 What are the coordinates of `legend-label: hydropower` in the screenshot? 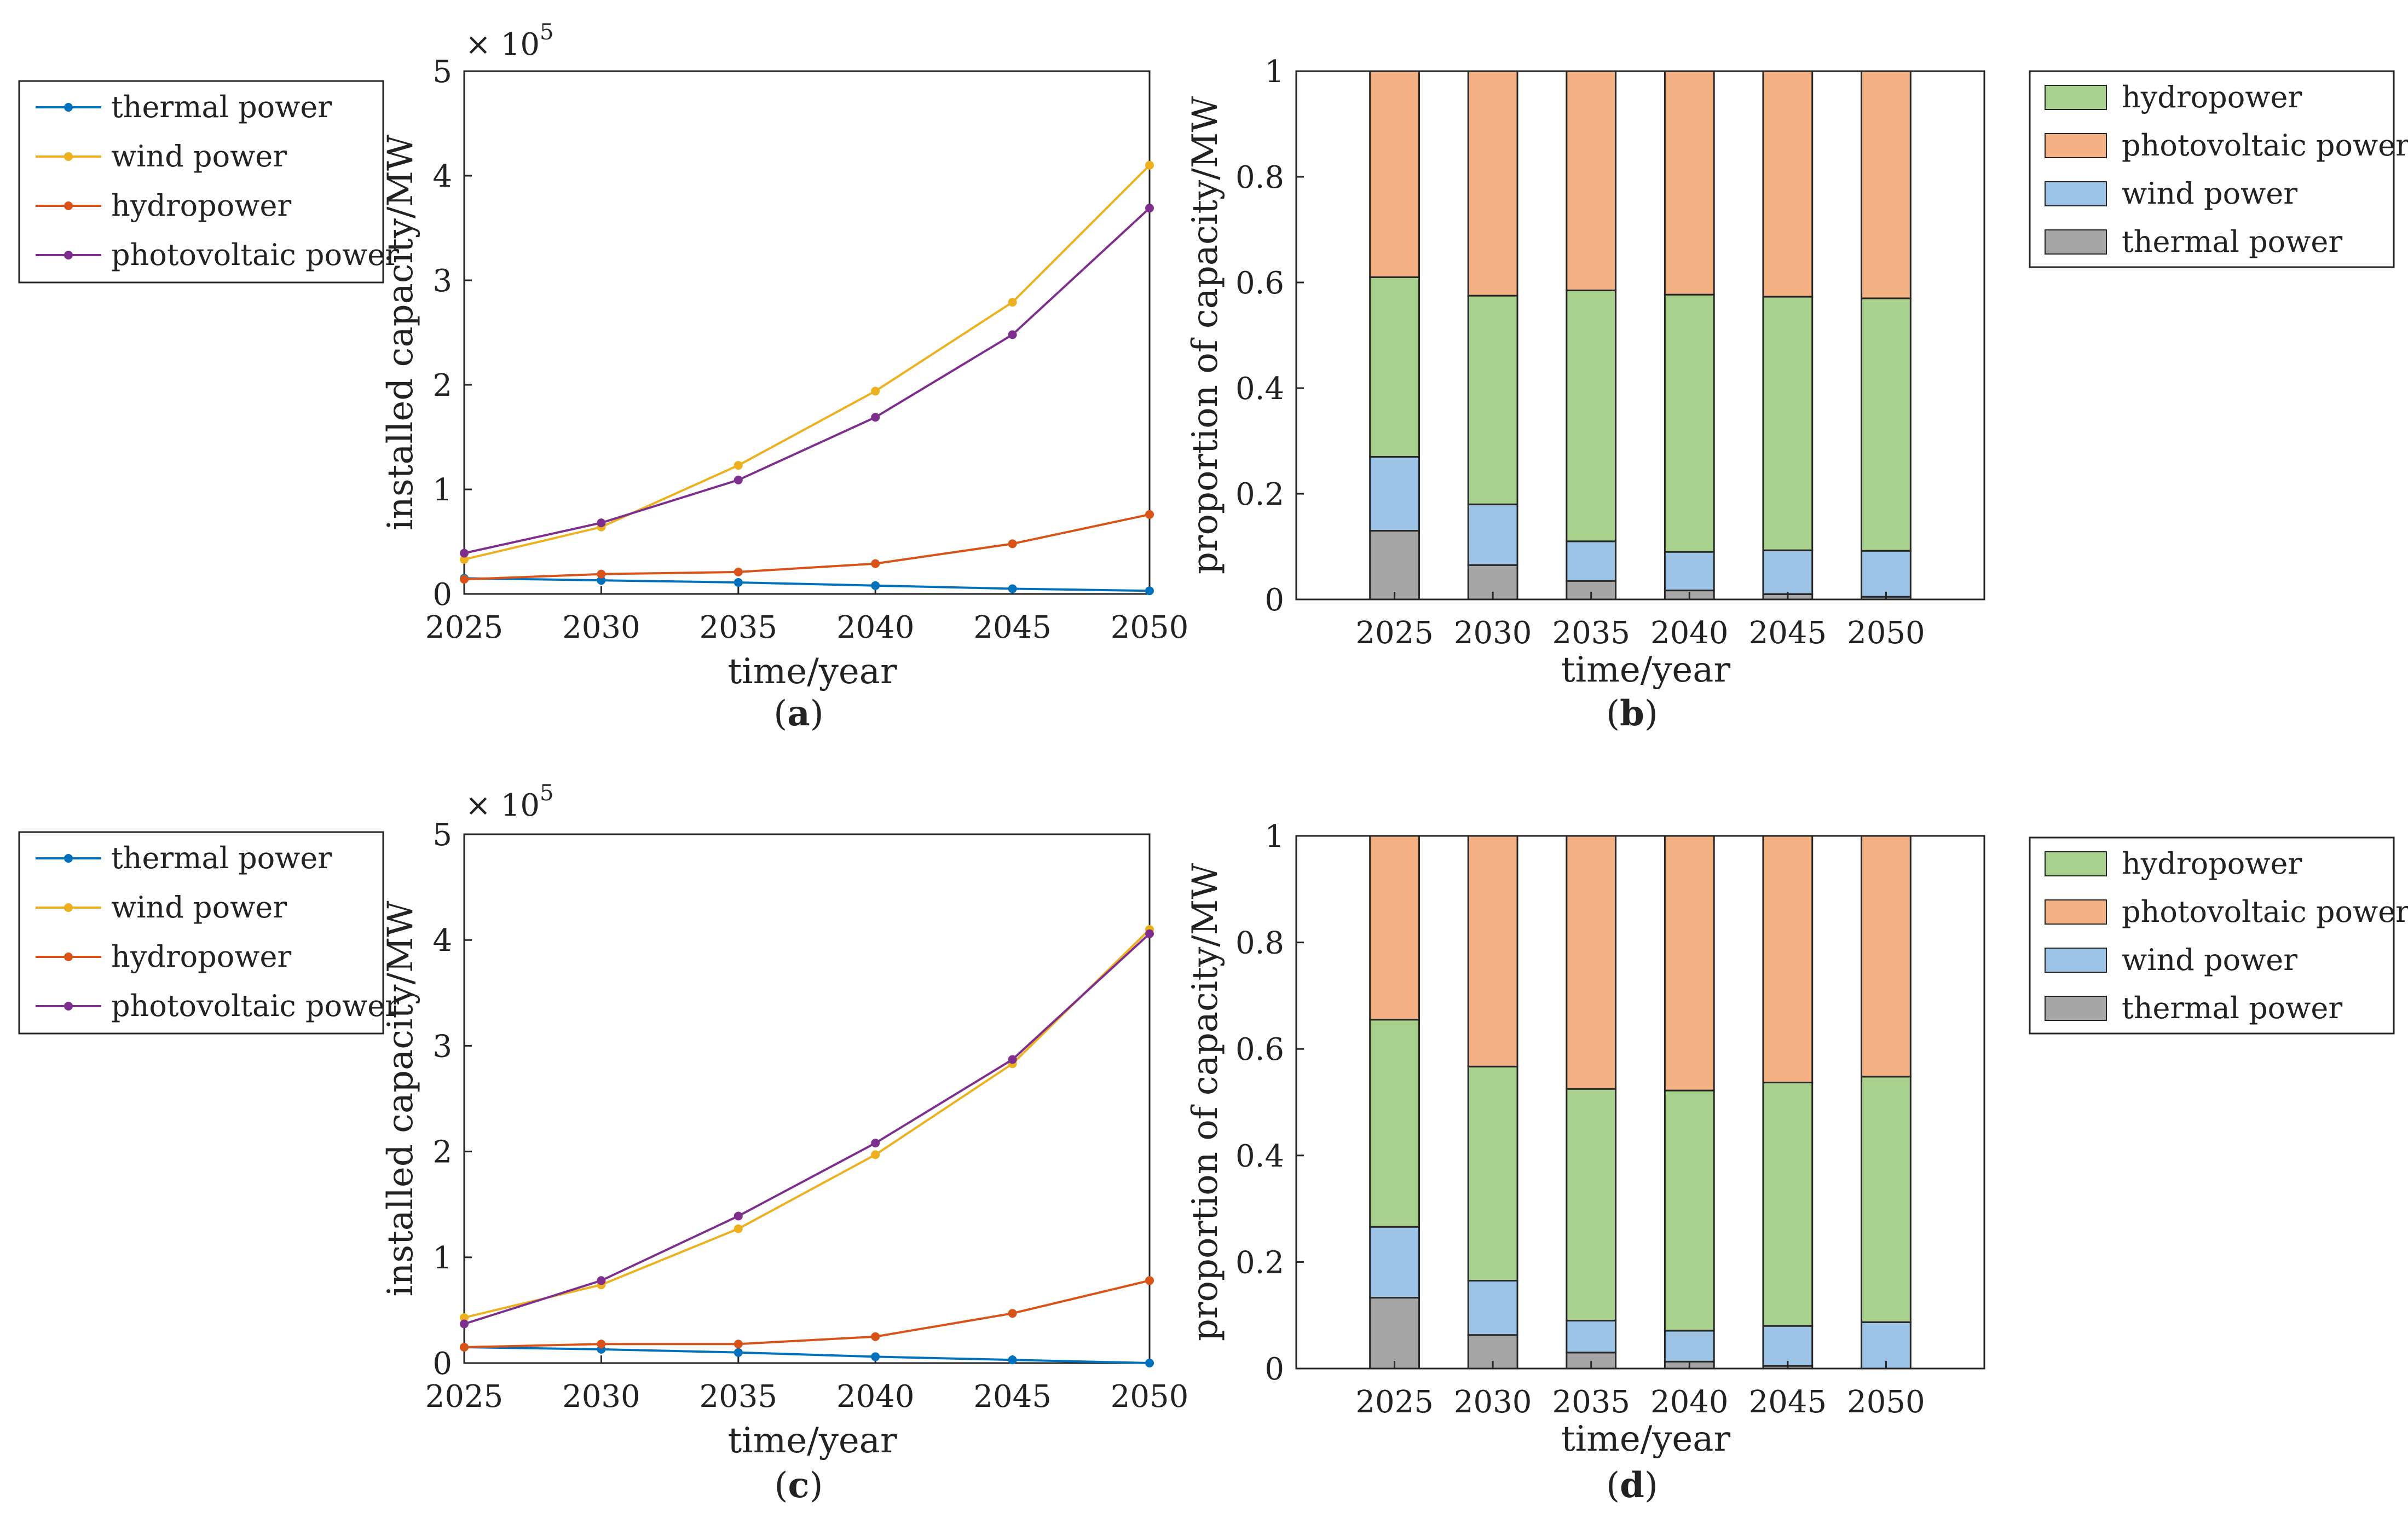 It's located at (201, 206).